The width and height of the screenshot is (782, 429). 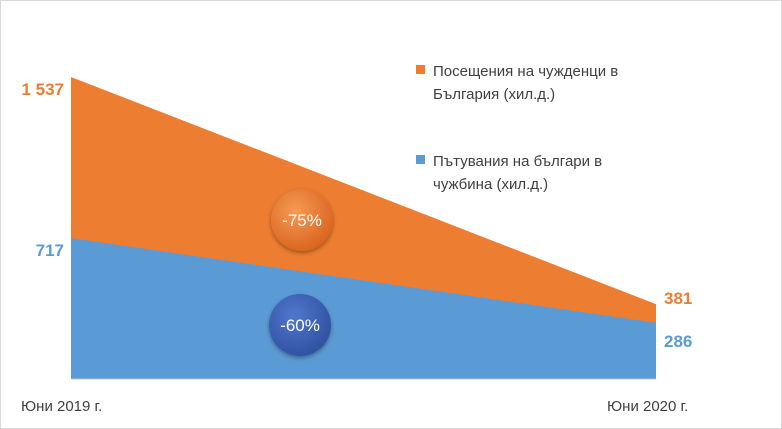 I want to click on x-tick-label-start: Юни 2019 г., so click(x=61, y=406).